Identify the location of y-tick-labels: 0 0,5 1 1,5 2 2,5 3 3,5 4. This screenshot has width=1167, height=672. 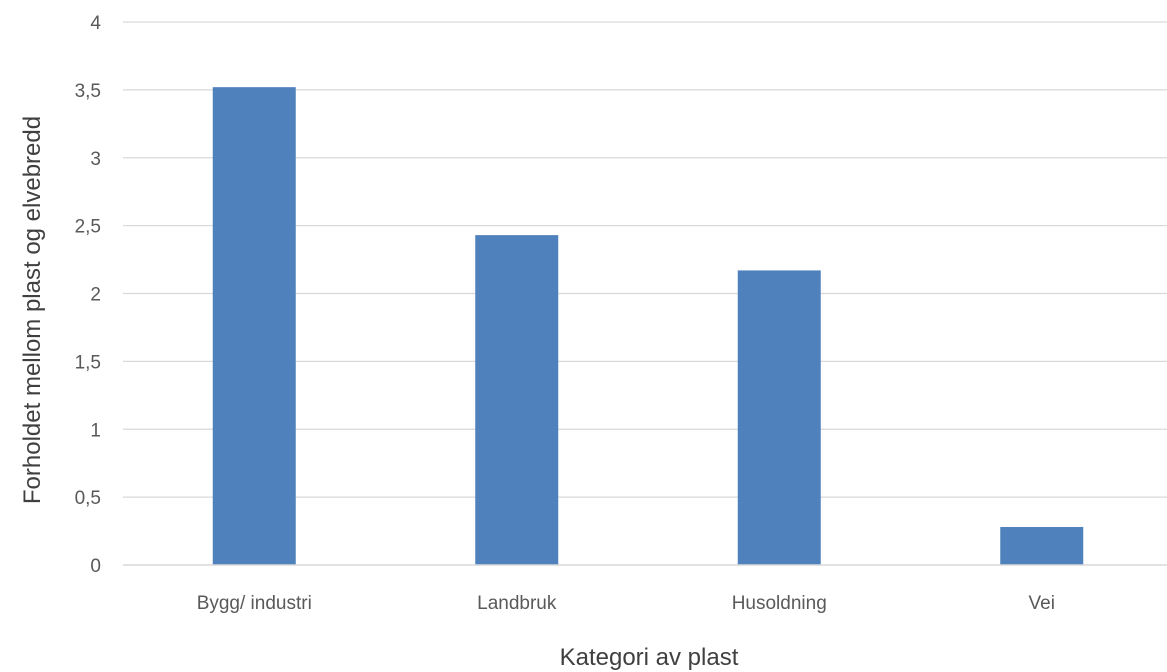
(88, 295).